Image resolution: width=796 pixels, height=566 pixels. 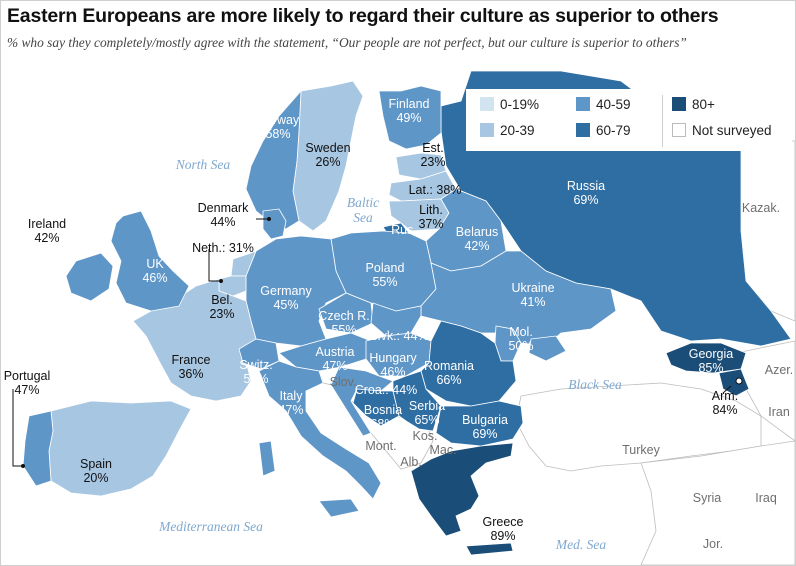 I want to click on label-jordan: Jor., so click(x=713, y=544).